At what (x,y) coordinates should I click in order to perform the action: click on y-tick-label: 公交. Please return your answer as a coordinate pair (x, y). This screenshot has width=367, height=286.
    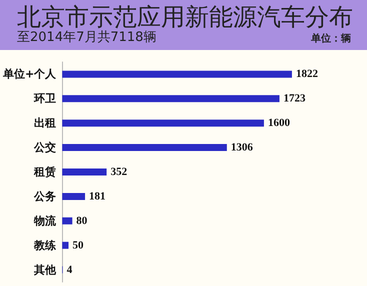
    Looking at the image, I should click on (44, 147).